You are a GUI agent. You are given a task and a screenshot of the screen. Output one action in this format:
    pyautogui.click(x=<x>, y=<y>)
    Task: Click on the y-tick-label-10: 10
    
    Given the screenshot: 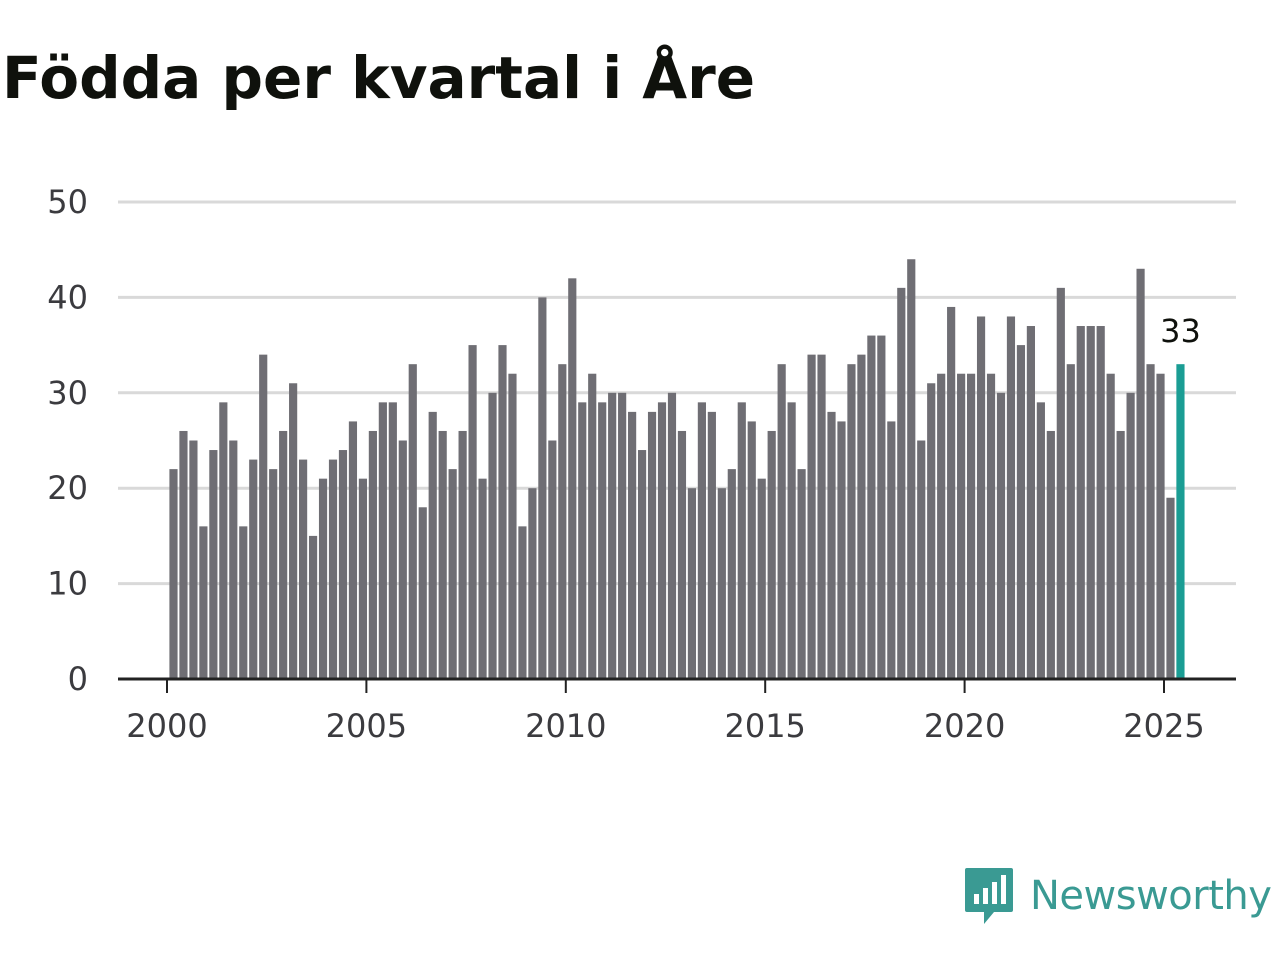 What is the action you would take?
    pyautogui.click(x=67, y=584)
    